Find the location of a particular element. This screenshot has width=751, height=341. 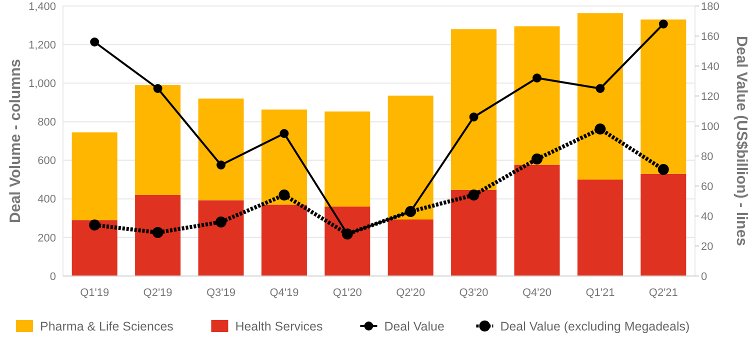

legend-label: Health Services is located at coordinates (279, 326).